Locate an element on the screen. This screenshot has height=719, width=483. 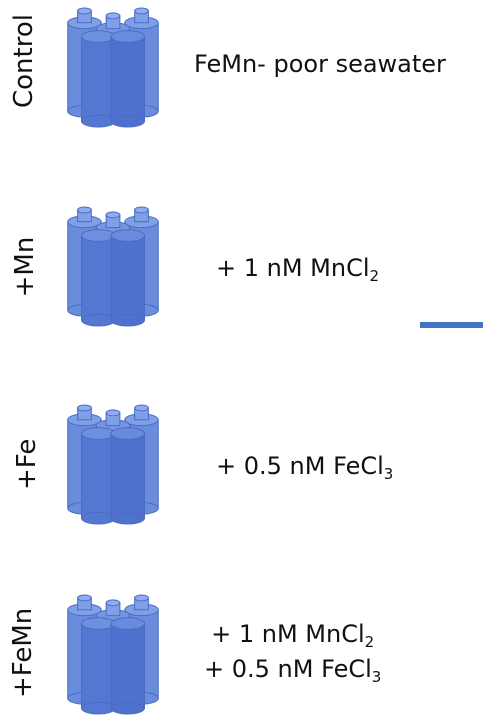
description-line: FeMn- poor seawater is located at coordinates (320, 64).